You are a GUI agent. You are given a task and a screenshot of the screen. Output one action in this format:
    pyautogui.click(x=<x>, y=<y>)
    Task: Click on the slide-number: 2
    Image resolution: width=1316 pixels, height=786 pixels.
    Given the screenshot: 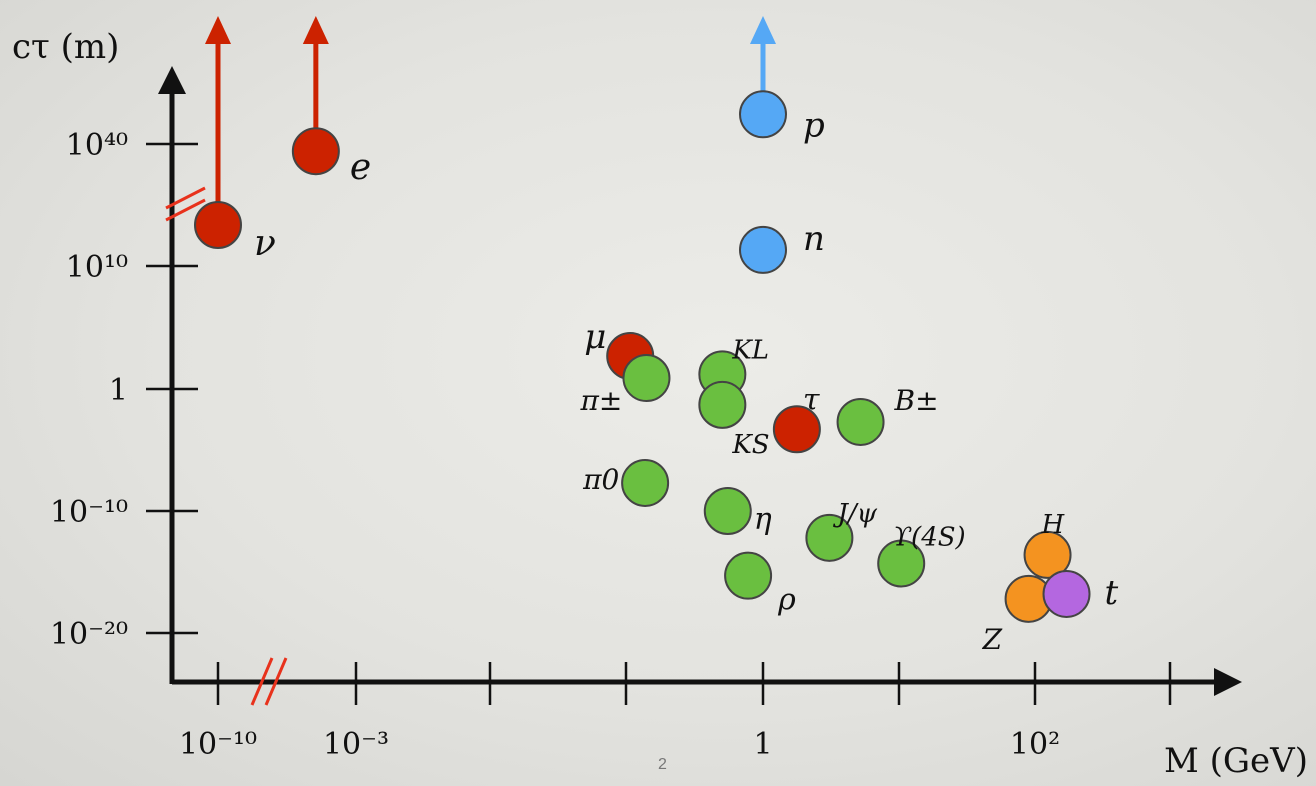 What is the action you would take?
    pyautogui.click(x=662, y=764)
    